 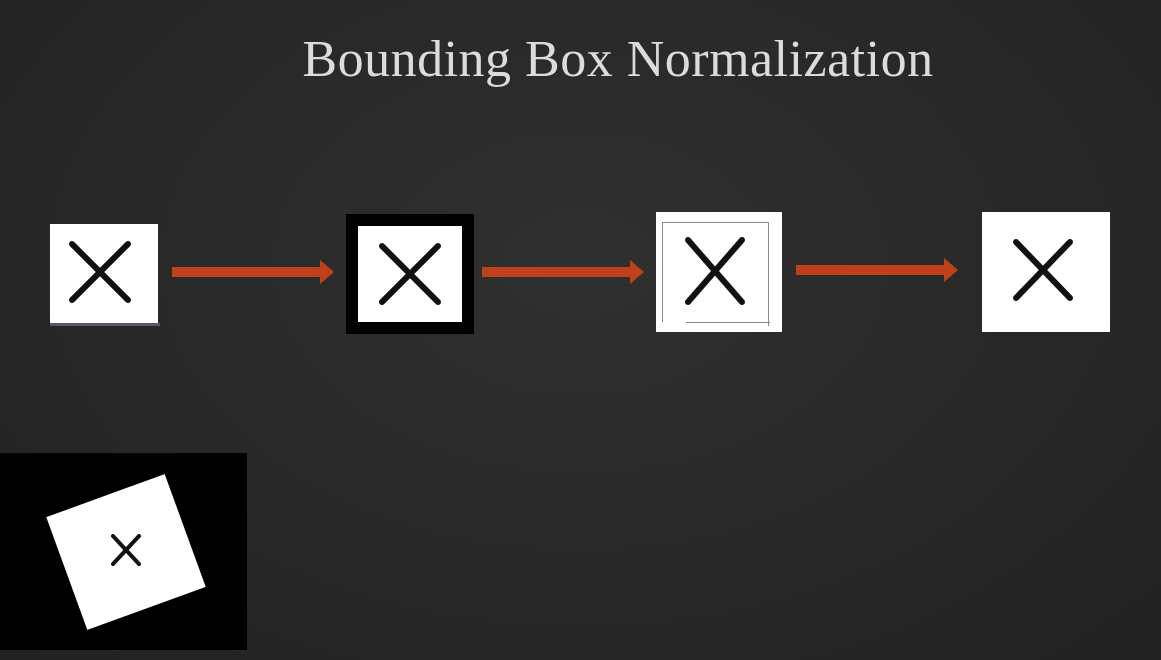 I want to click on tile-shadow, so click(x=105, y=324).